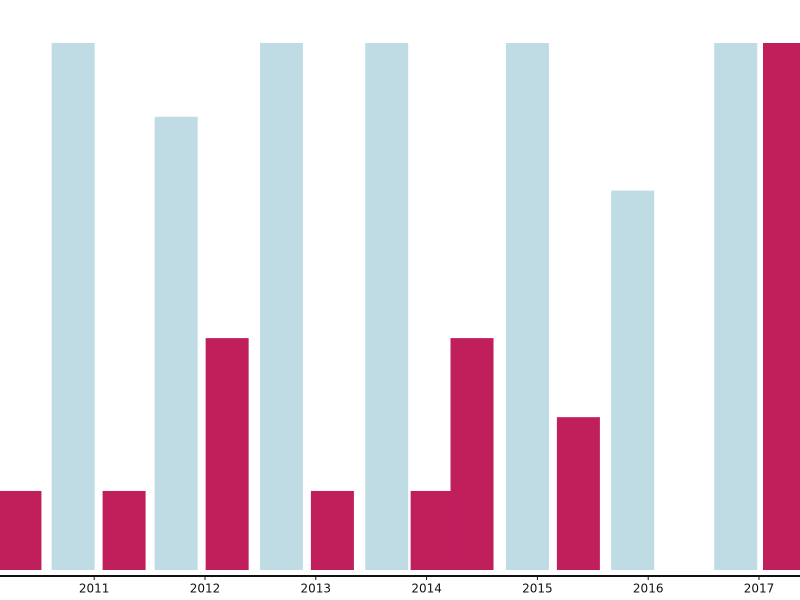 The height and width of the screenshot is (600, 800). What do you see at coordinates (648, 589) in the screenshot?
I see `x-tick-label: 2016` at bounding box center [648, 589].